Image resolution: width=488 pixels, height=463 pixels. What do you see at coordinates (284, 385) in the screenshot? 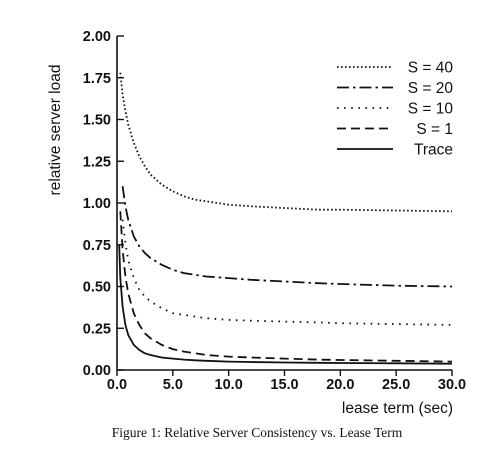
I see `x-tick-label: 15.0` at bounding box center [284, 385].